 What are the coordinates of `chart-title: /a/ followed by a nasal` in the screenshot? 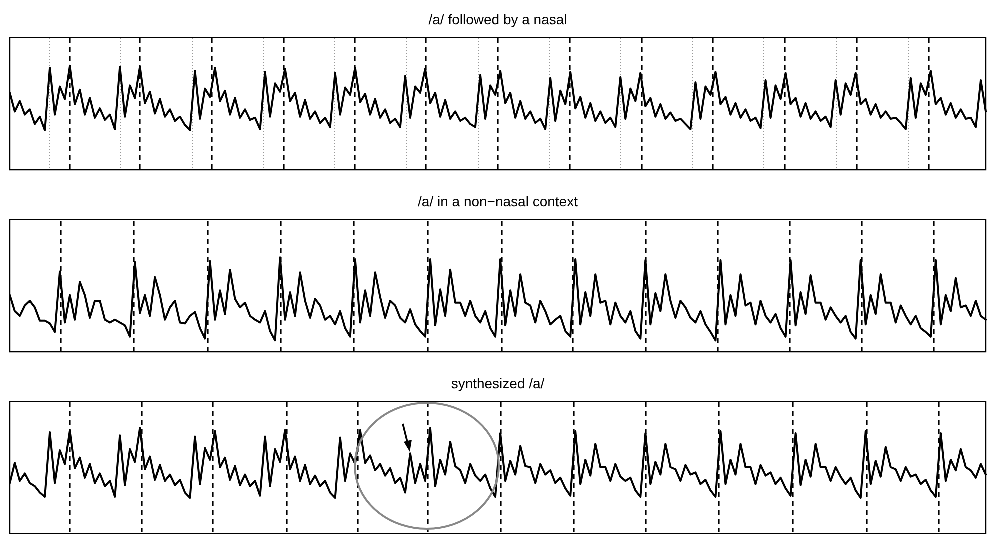 It's located at (498, 19).